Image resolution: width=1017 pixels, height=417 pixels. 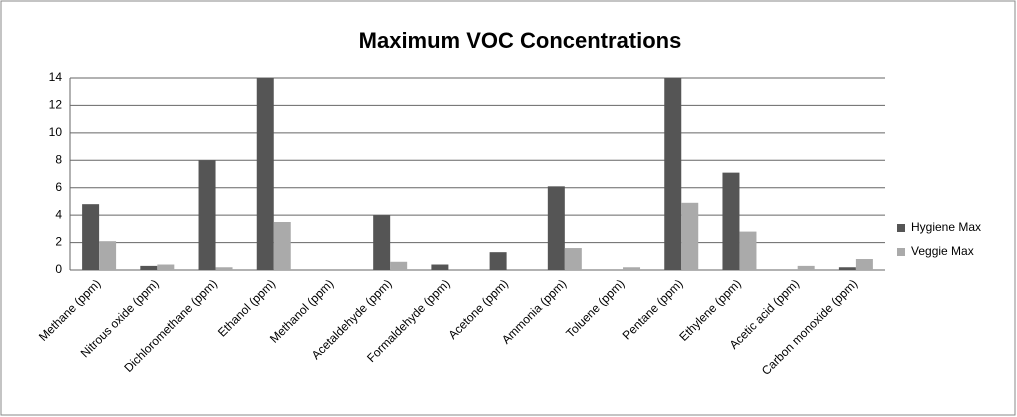 I want to click on legend-label: Hygiene Max, so click(x=946, y=227).